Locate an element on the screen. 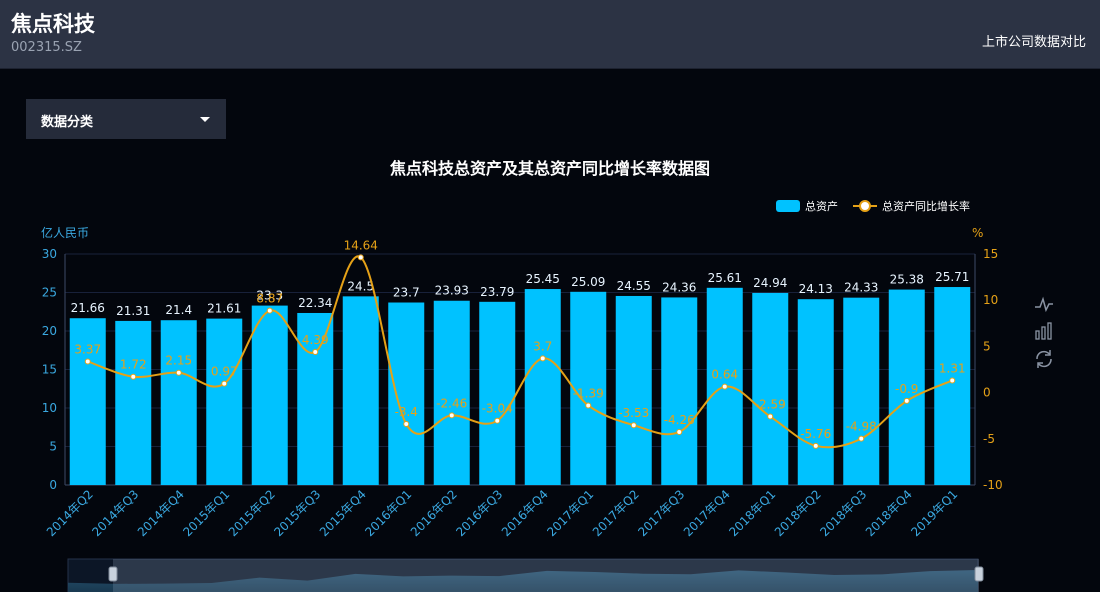 The width and height of the screenshot is (1100, 592). zoom-window is located at coordinates (546, 575).